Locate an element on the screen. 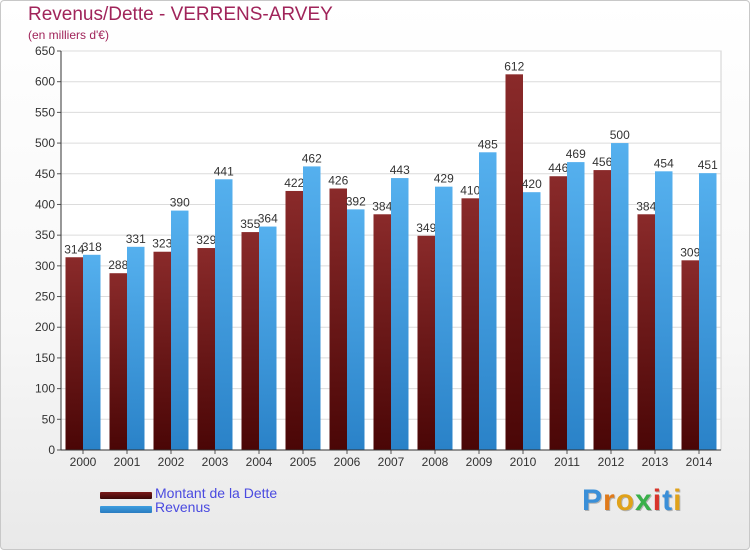  data-label-revenus: 441 is located at coordinates (224, 171).